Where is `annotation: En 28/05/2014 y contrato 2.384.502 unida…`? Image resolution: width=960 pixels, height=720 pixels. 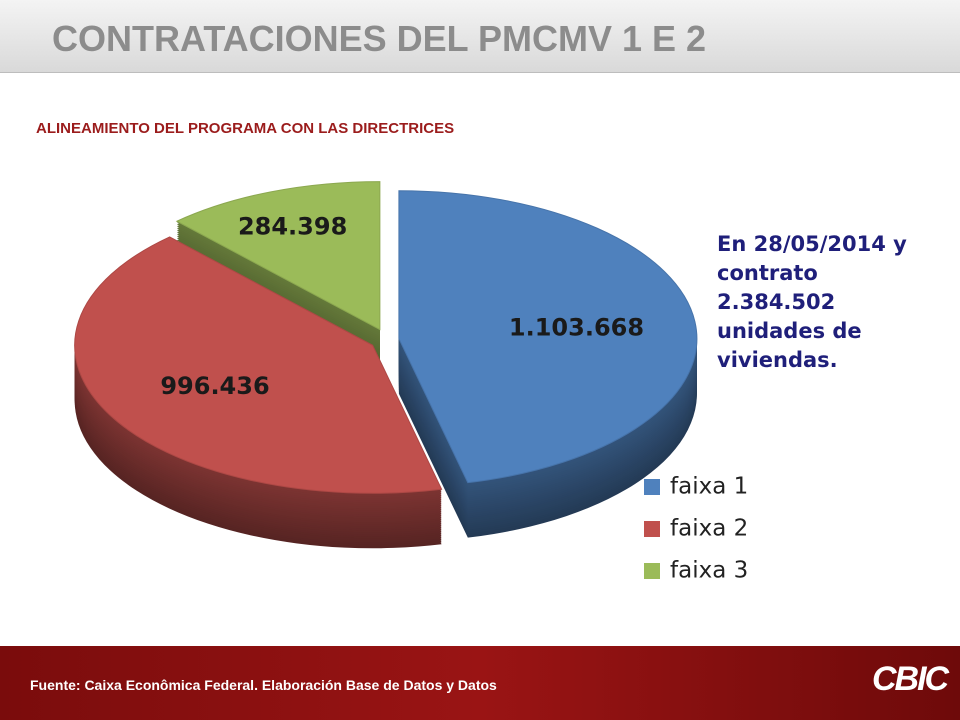 annotation: En 28/05/2014 y contrato 2.384.502 unida… is located at coordinates (812, 302).